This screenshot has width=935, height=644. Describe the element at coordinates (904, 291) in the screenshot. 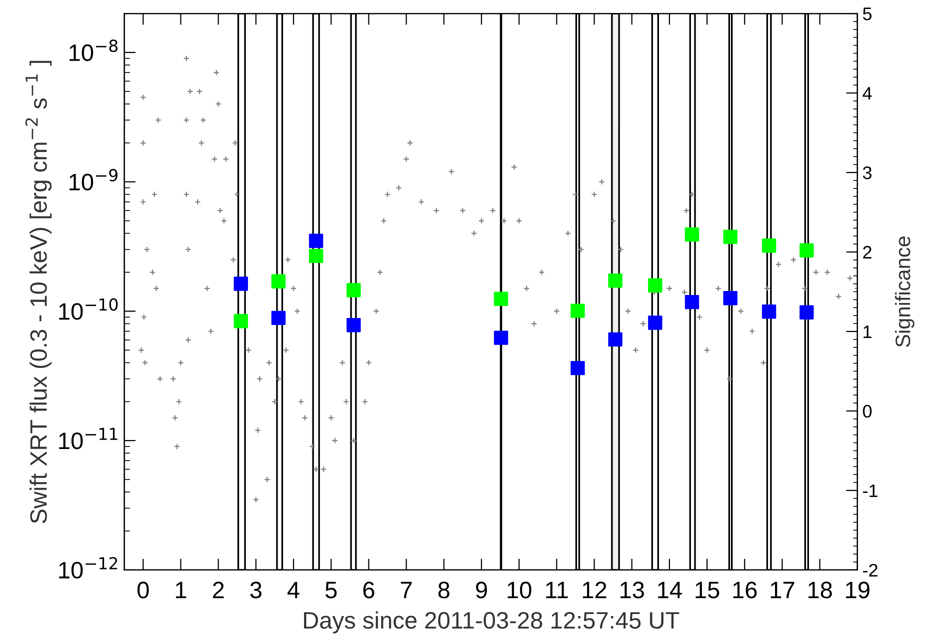

I see `y2-axis-title: Significance` at that location.